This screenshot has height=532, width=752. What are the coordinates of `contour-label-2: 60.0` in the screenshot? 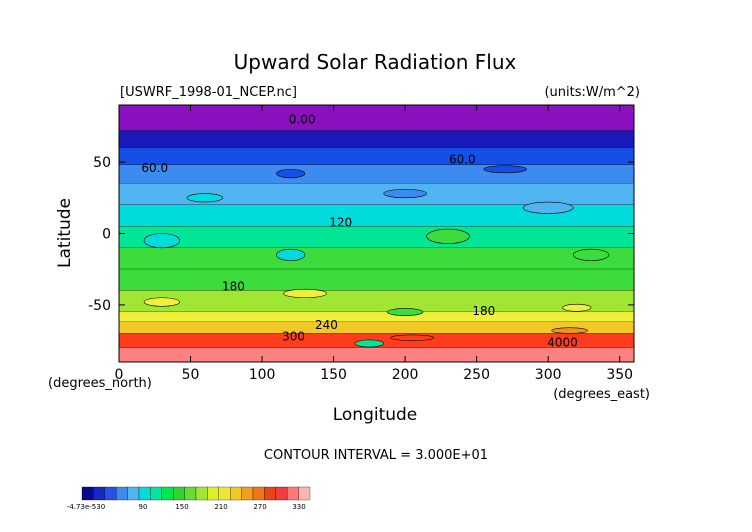 It's located at (462, 160).